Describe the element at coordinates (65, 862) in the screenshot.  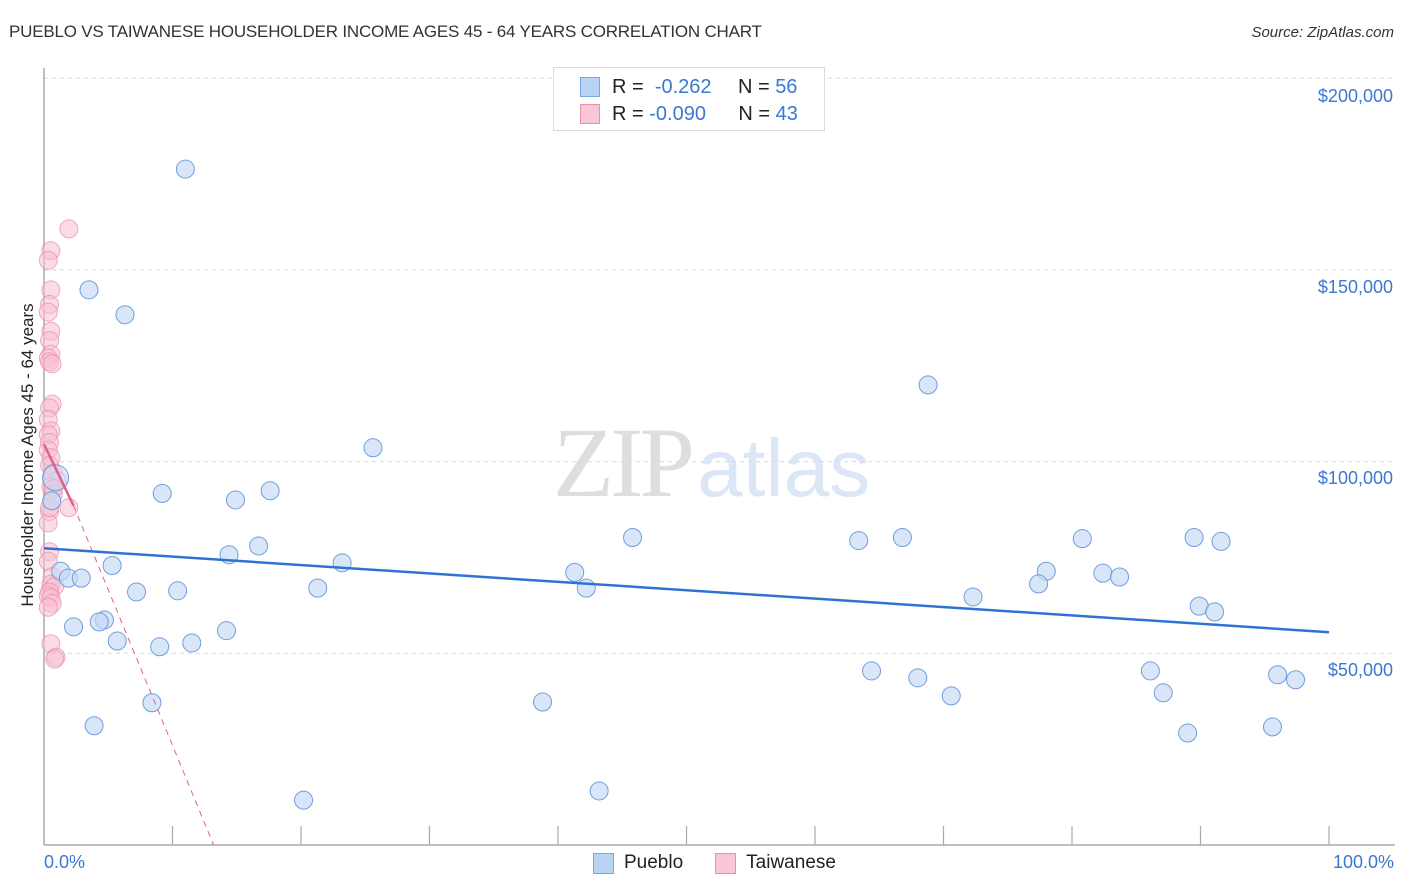
I see `x-min-label: 0.0%` at that location.